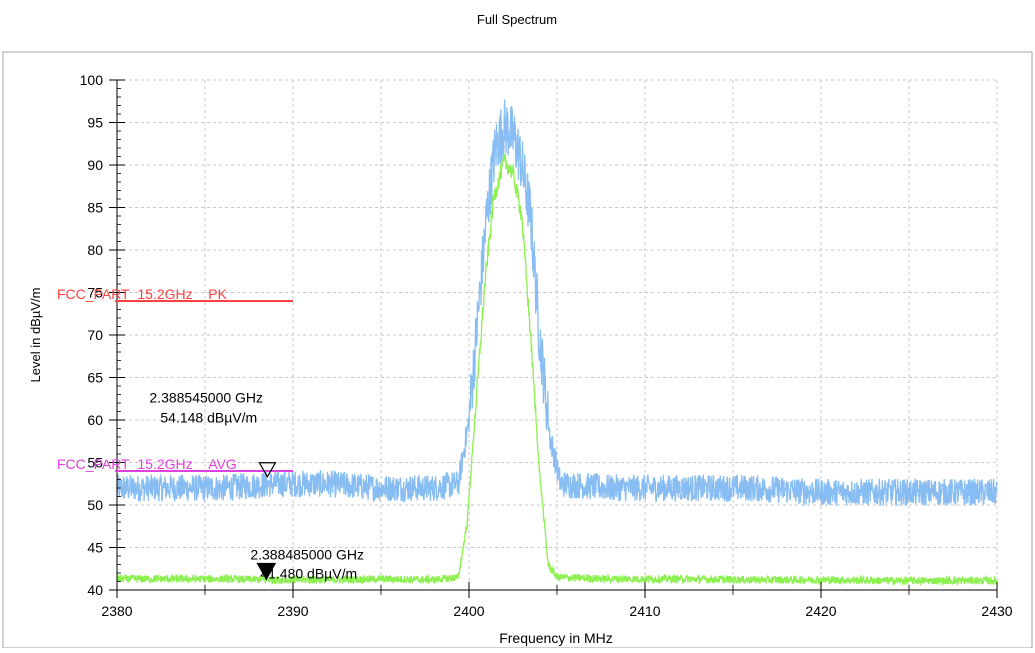 This screenshot has width=1035, height=653. What do you see at coordinates (208, 418) in the screenshot?
I see `marker-level-label: 54.148 dBµV/m` at bounding box center [208, 418].